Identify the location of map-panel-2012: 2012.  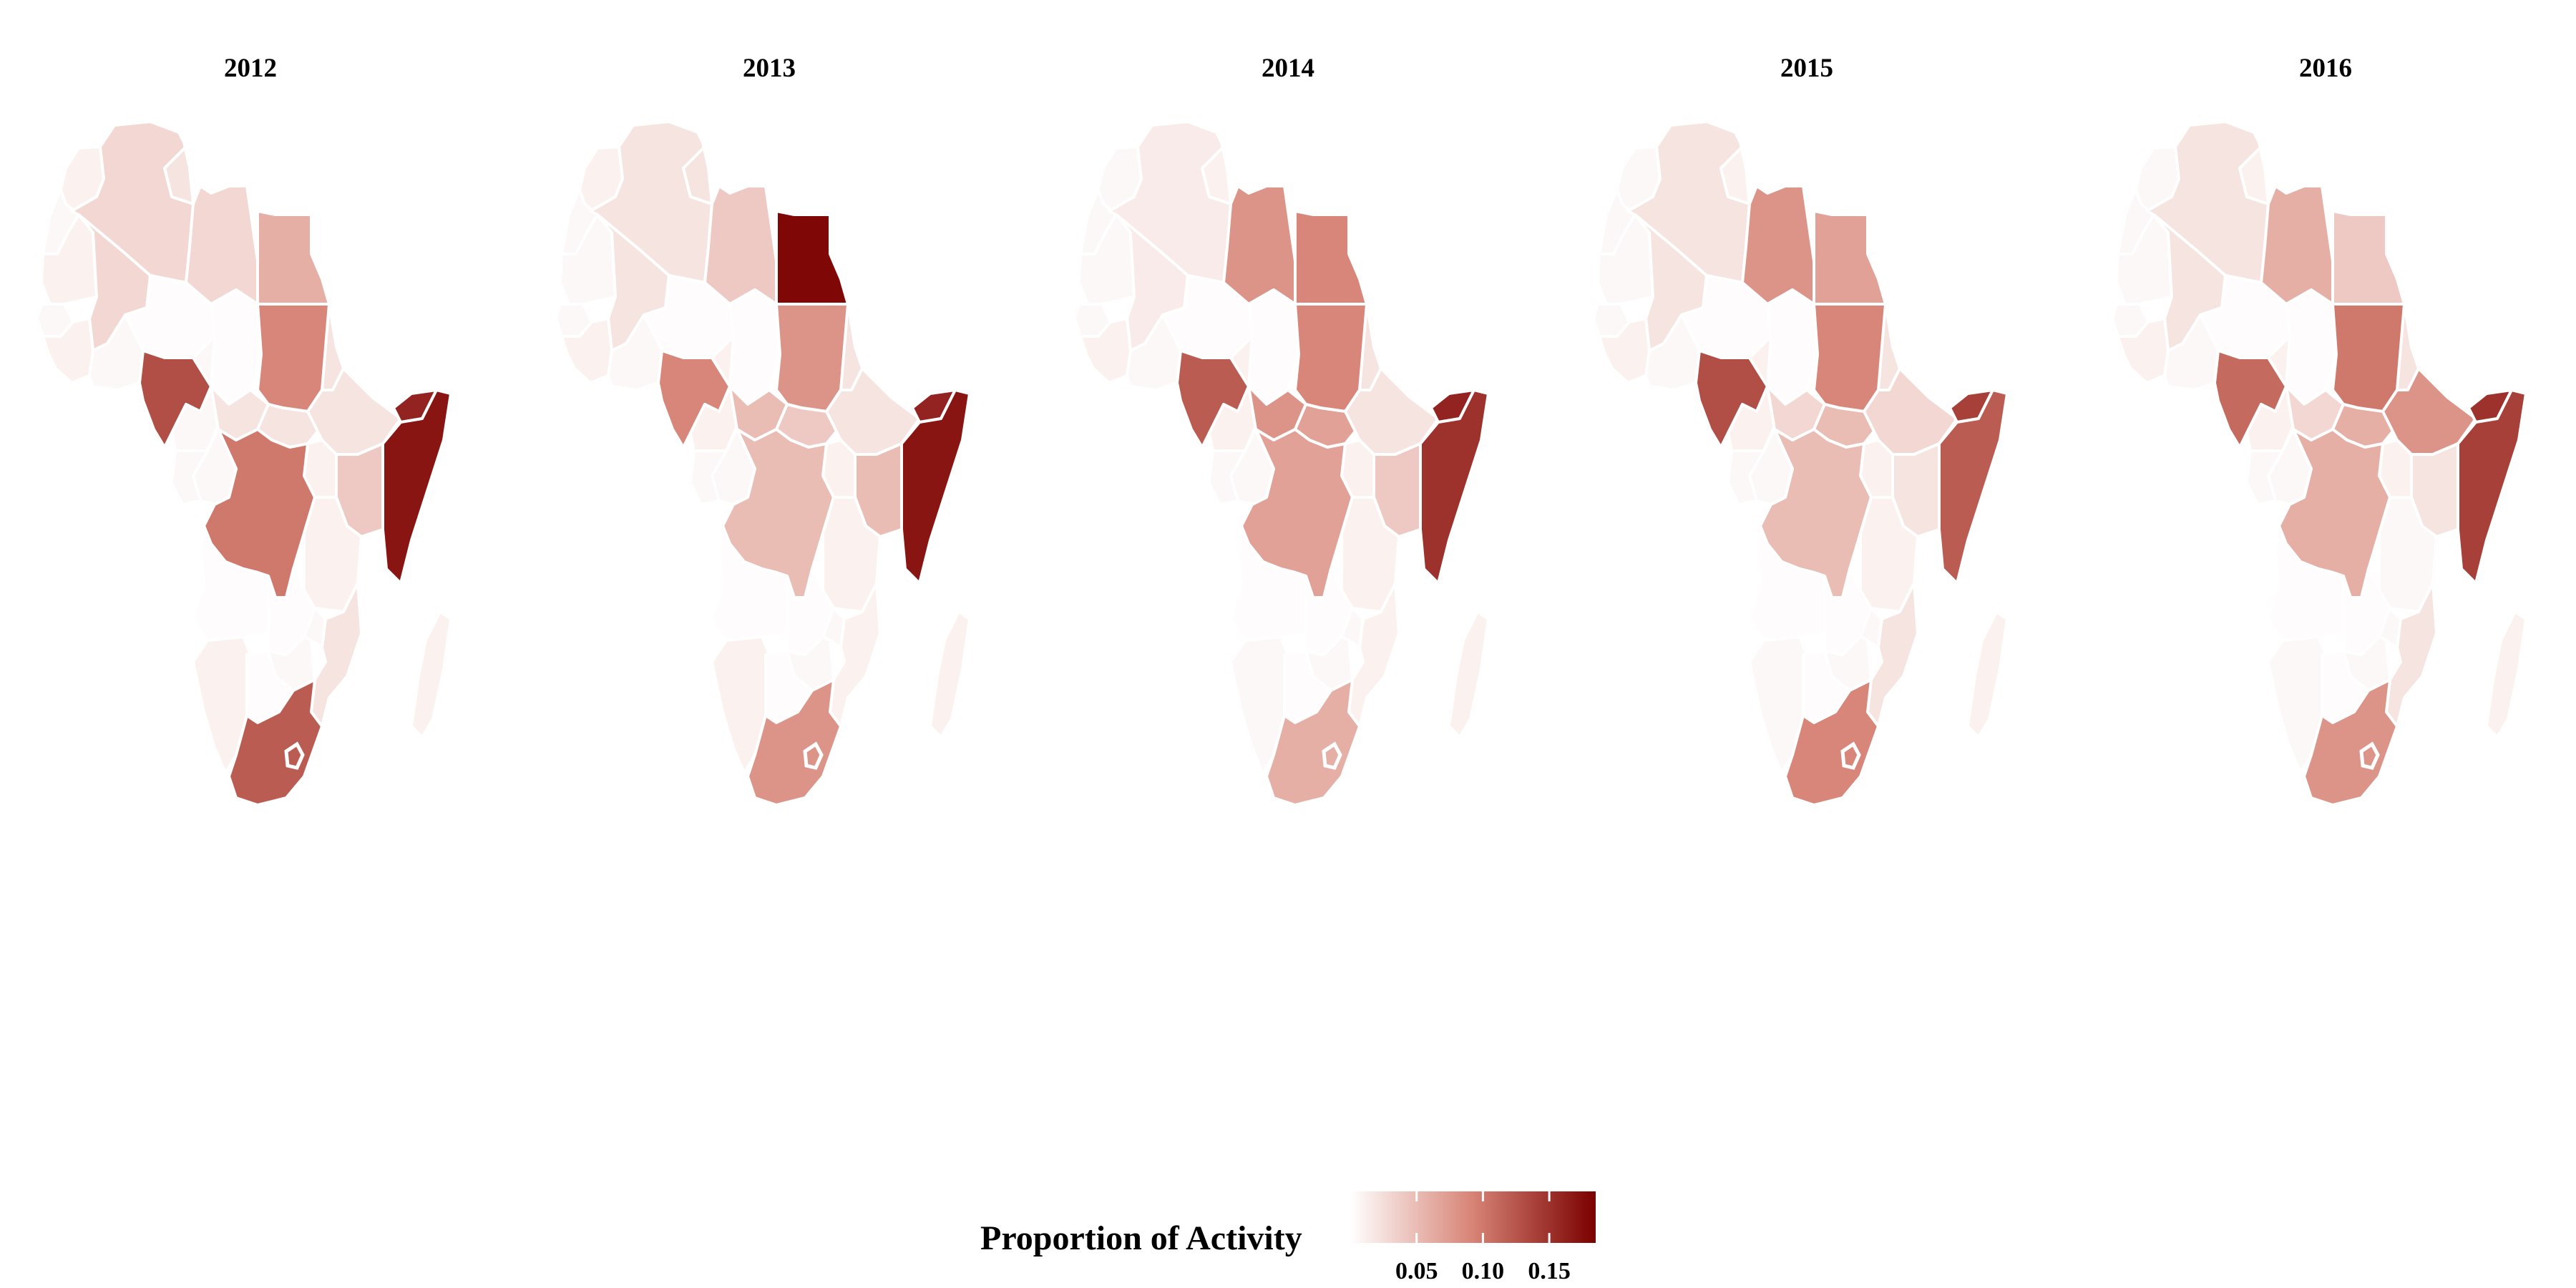
(244, 430).